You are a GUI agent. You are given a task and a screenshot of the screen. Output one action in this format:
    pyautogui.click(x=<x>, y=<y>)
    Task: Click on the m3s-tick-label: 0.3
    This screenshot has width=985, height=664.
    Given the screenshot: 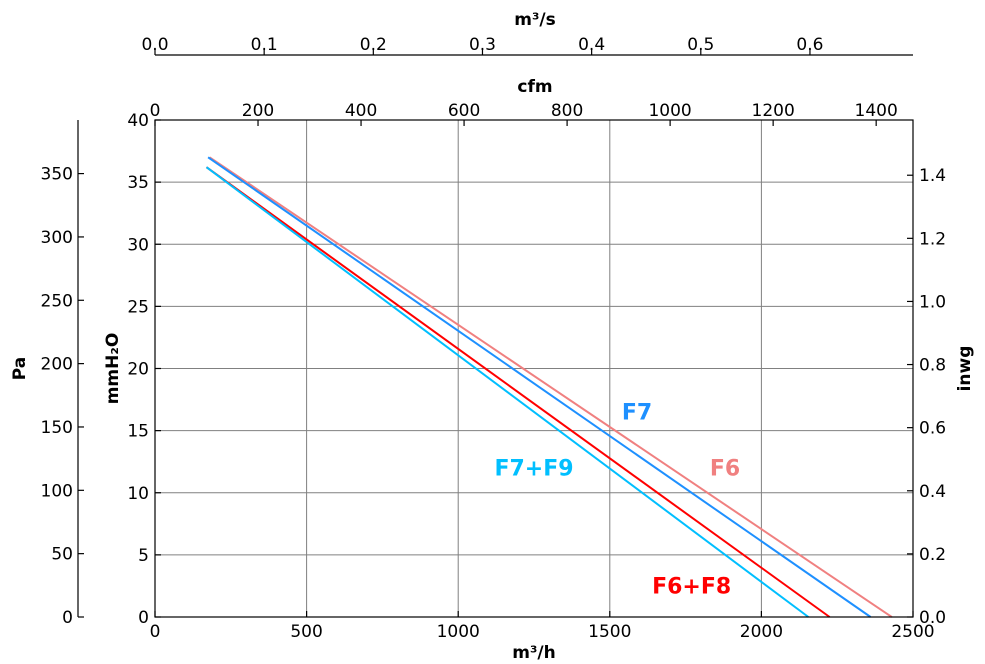 What is the action you would take?
    pyautogui.click(x=482, y=45)
    